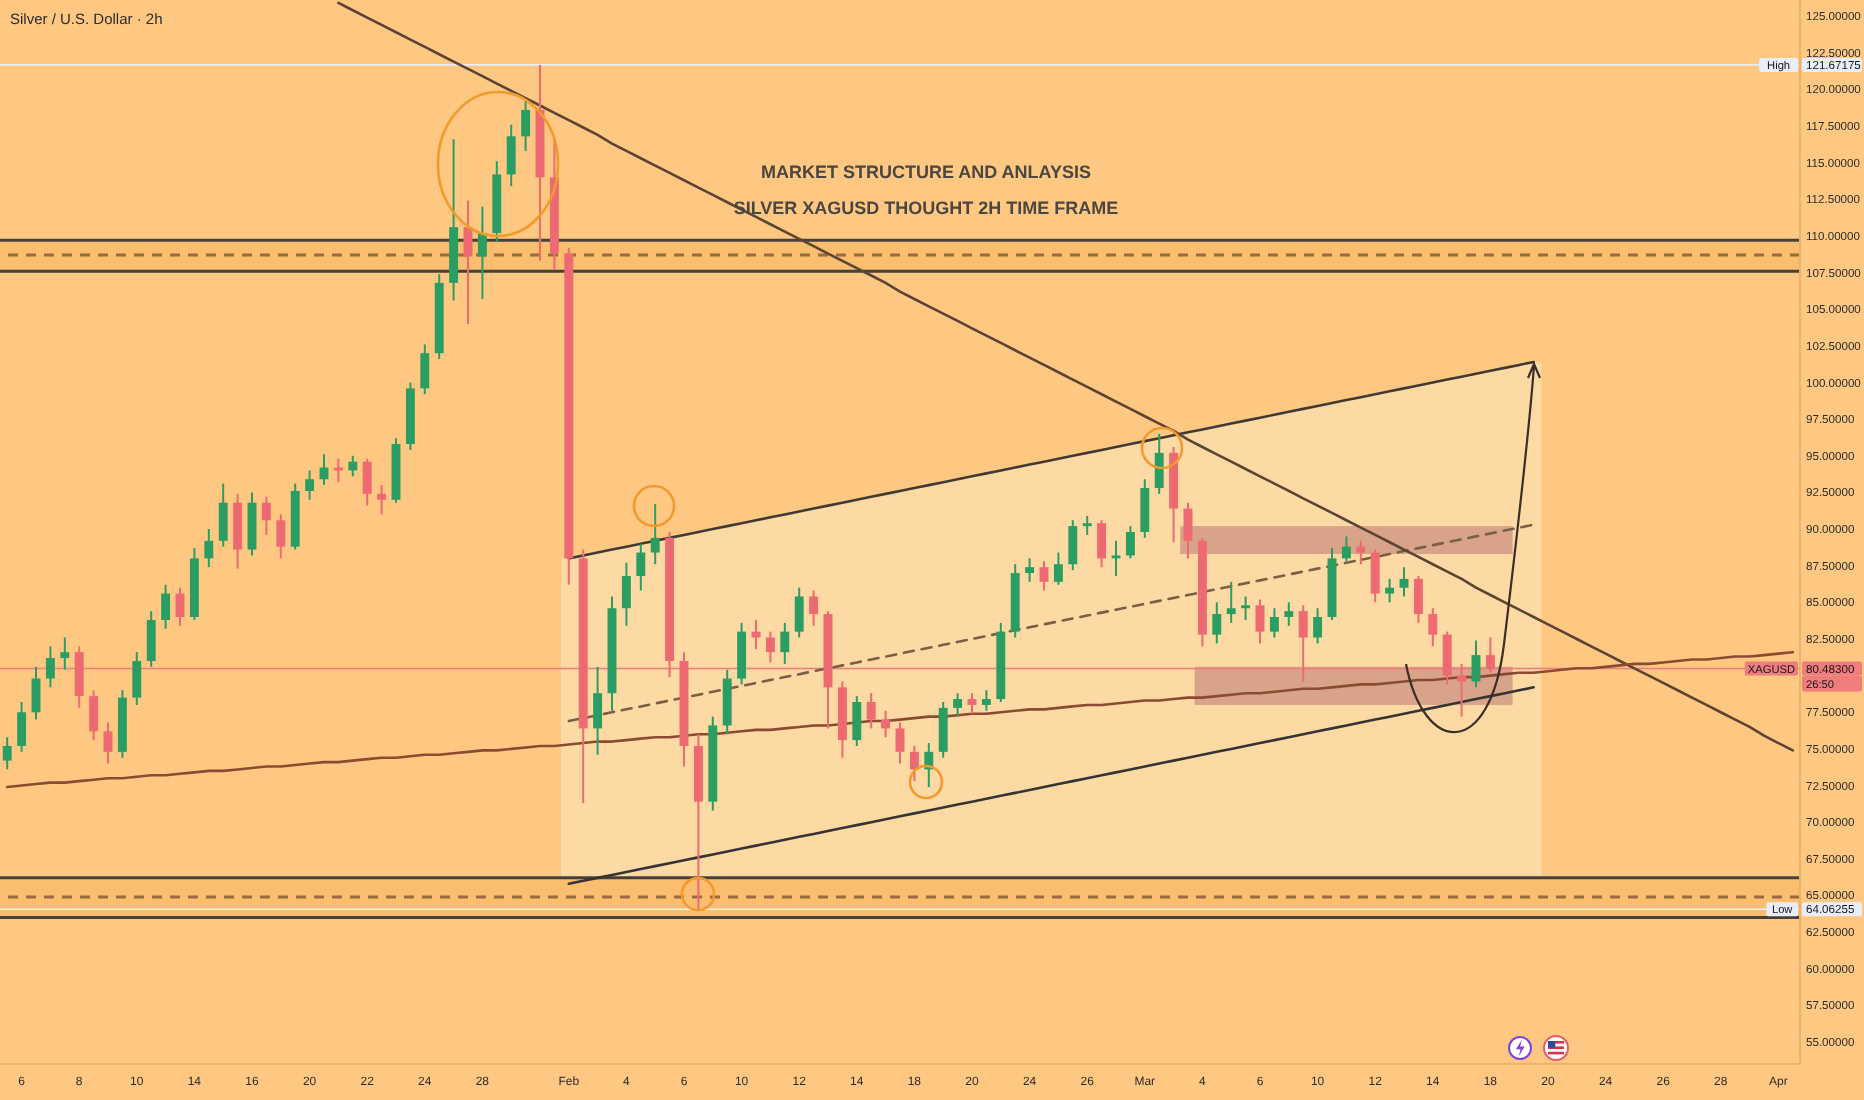  I want to click on annotation: SILVER XAGUSD THOUGHT 2H TIME FRAME, so click(926, 208).